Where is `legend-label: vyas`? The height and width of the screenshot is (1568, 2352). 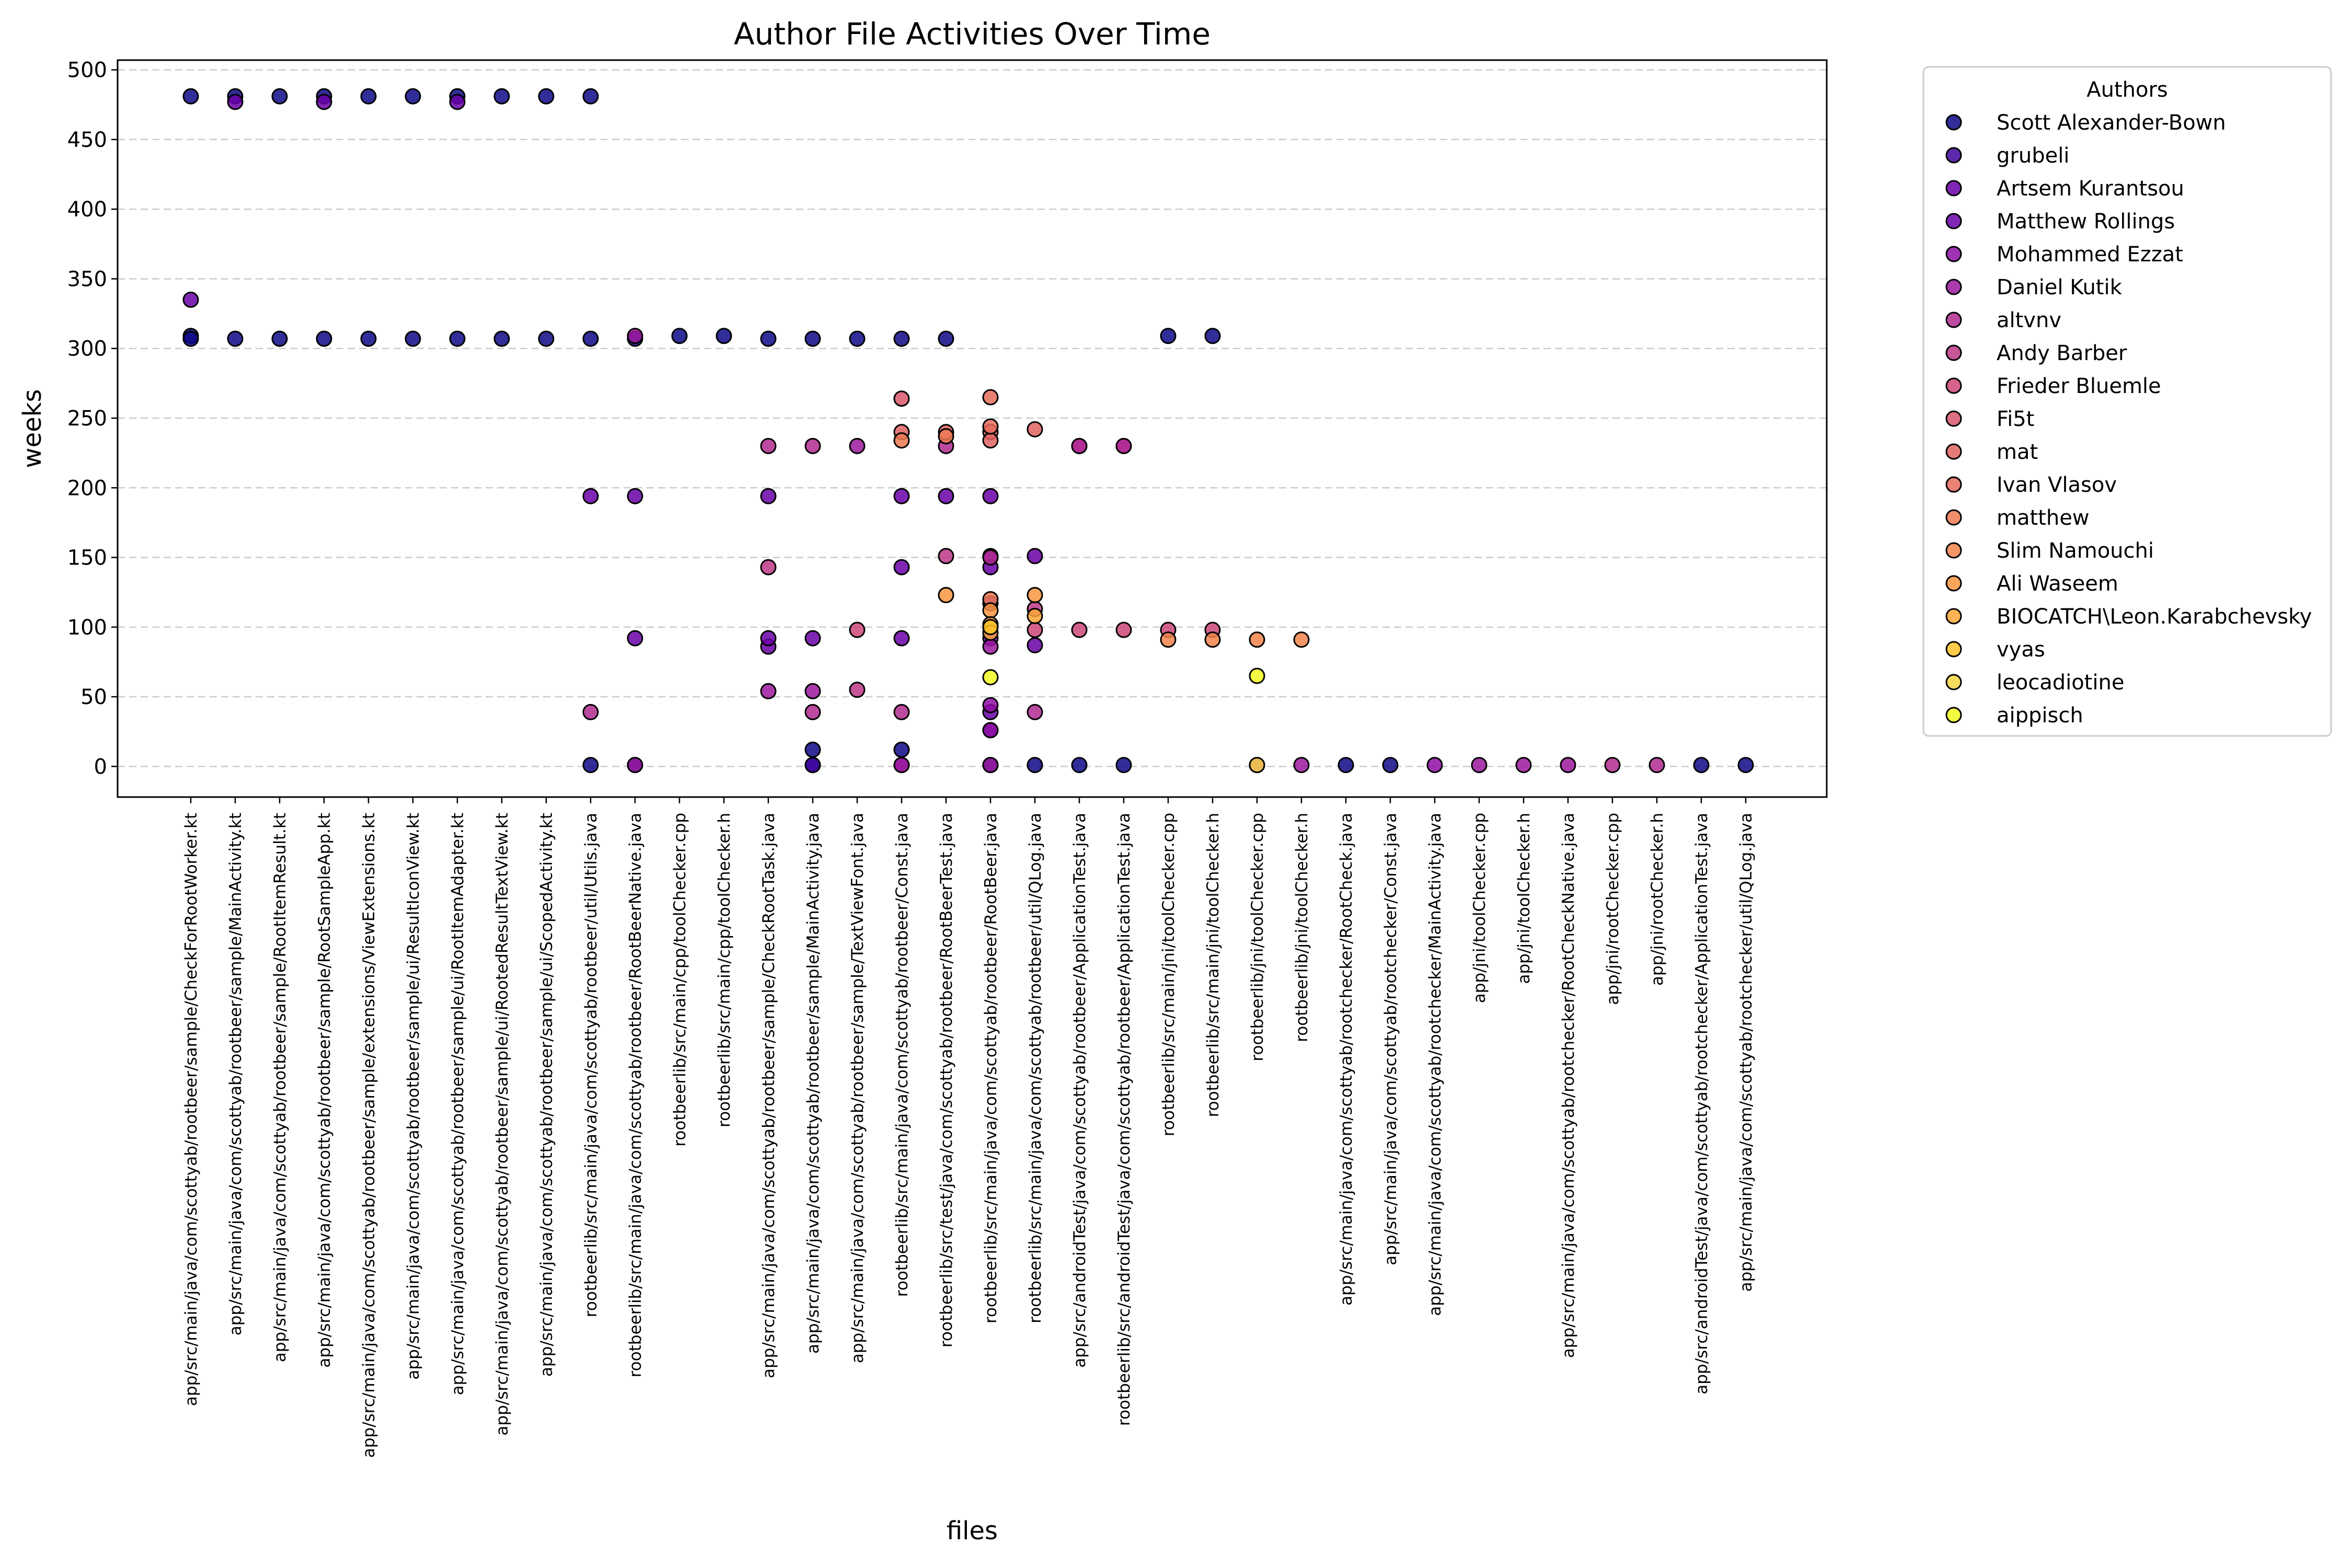 legend-label: vyas is located at coordinates (2021, 650).